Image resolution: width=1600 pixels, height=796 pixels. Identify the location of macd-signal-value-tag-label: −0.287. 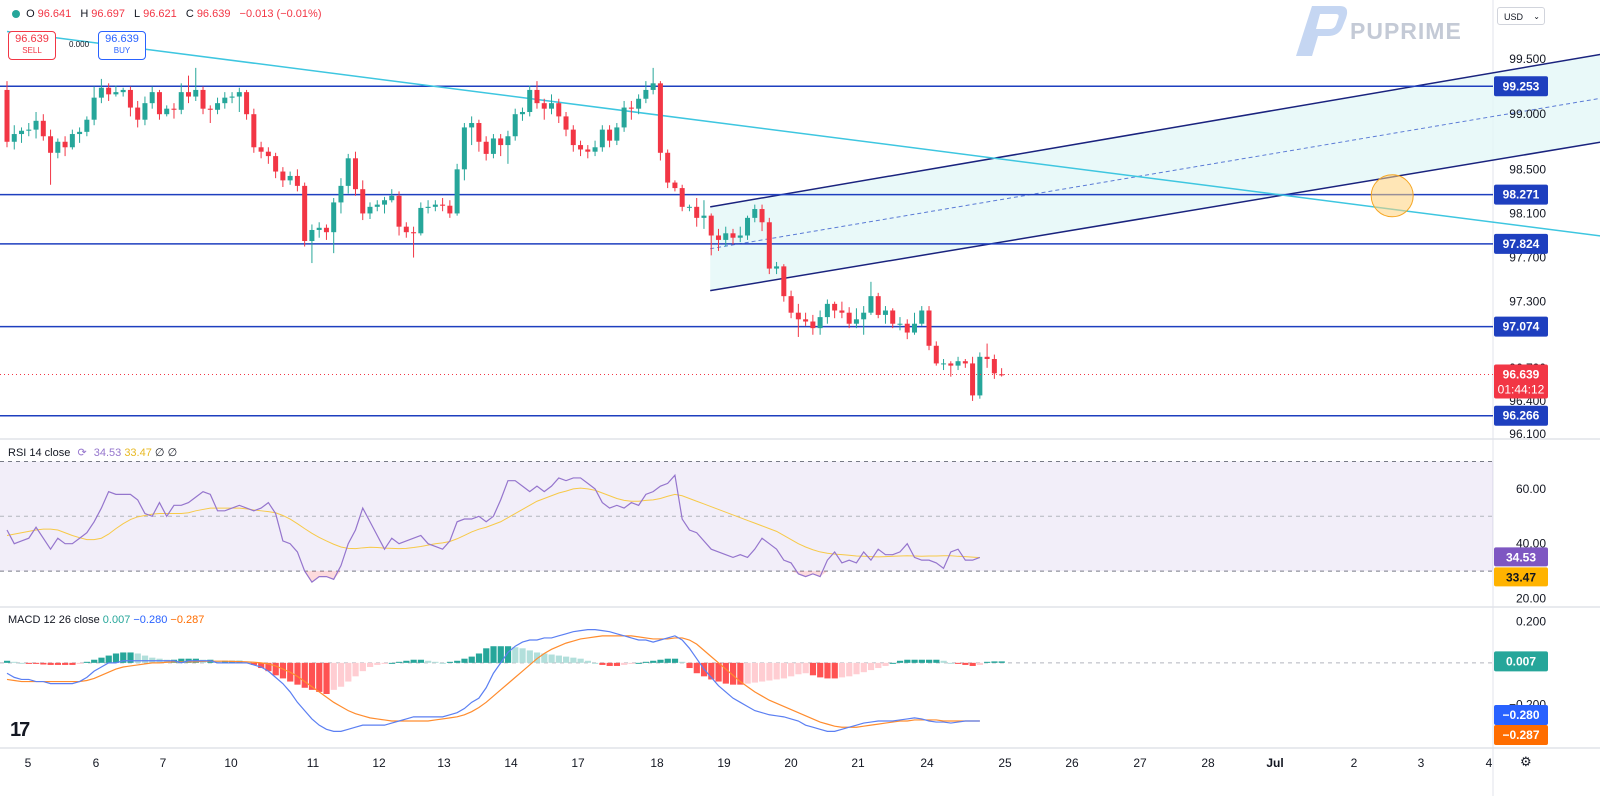
(1520, 735).